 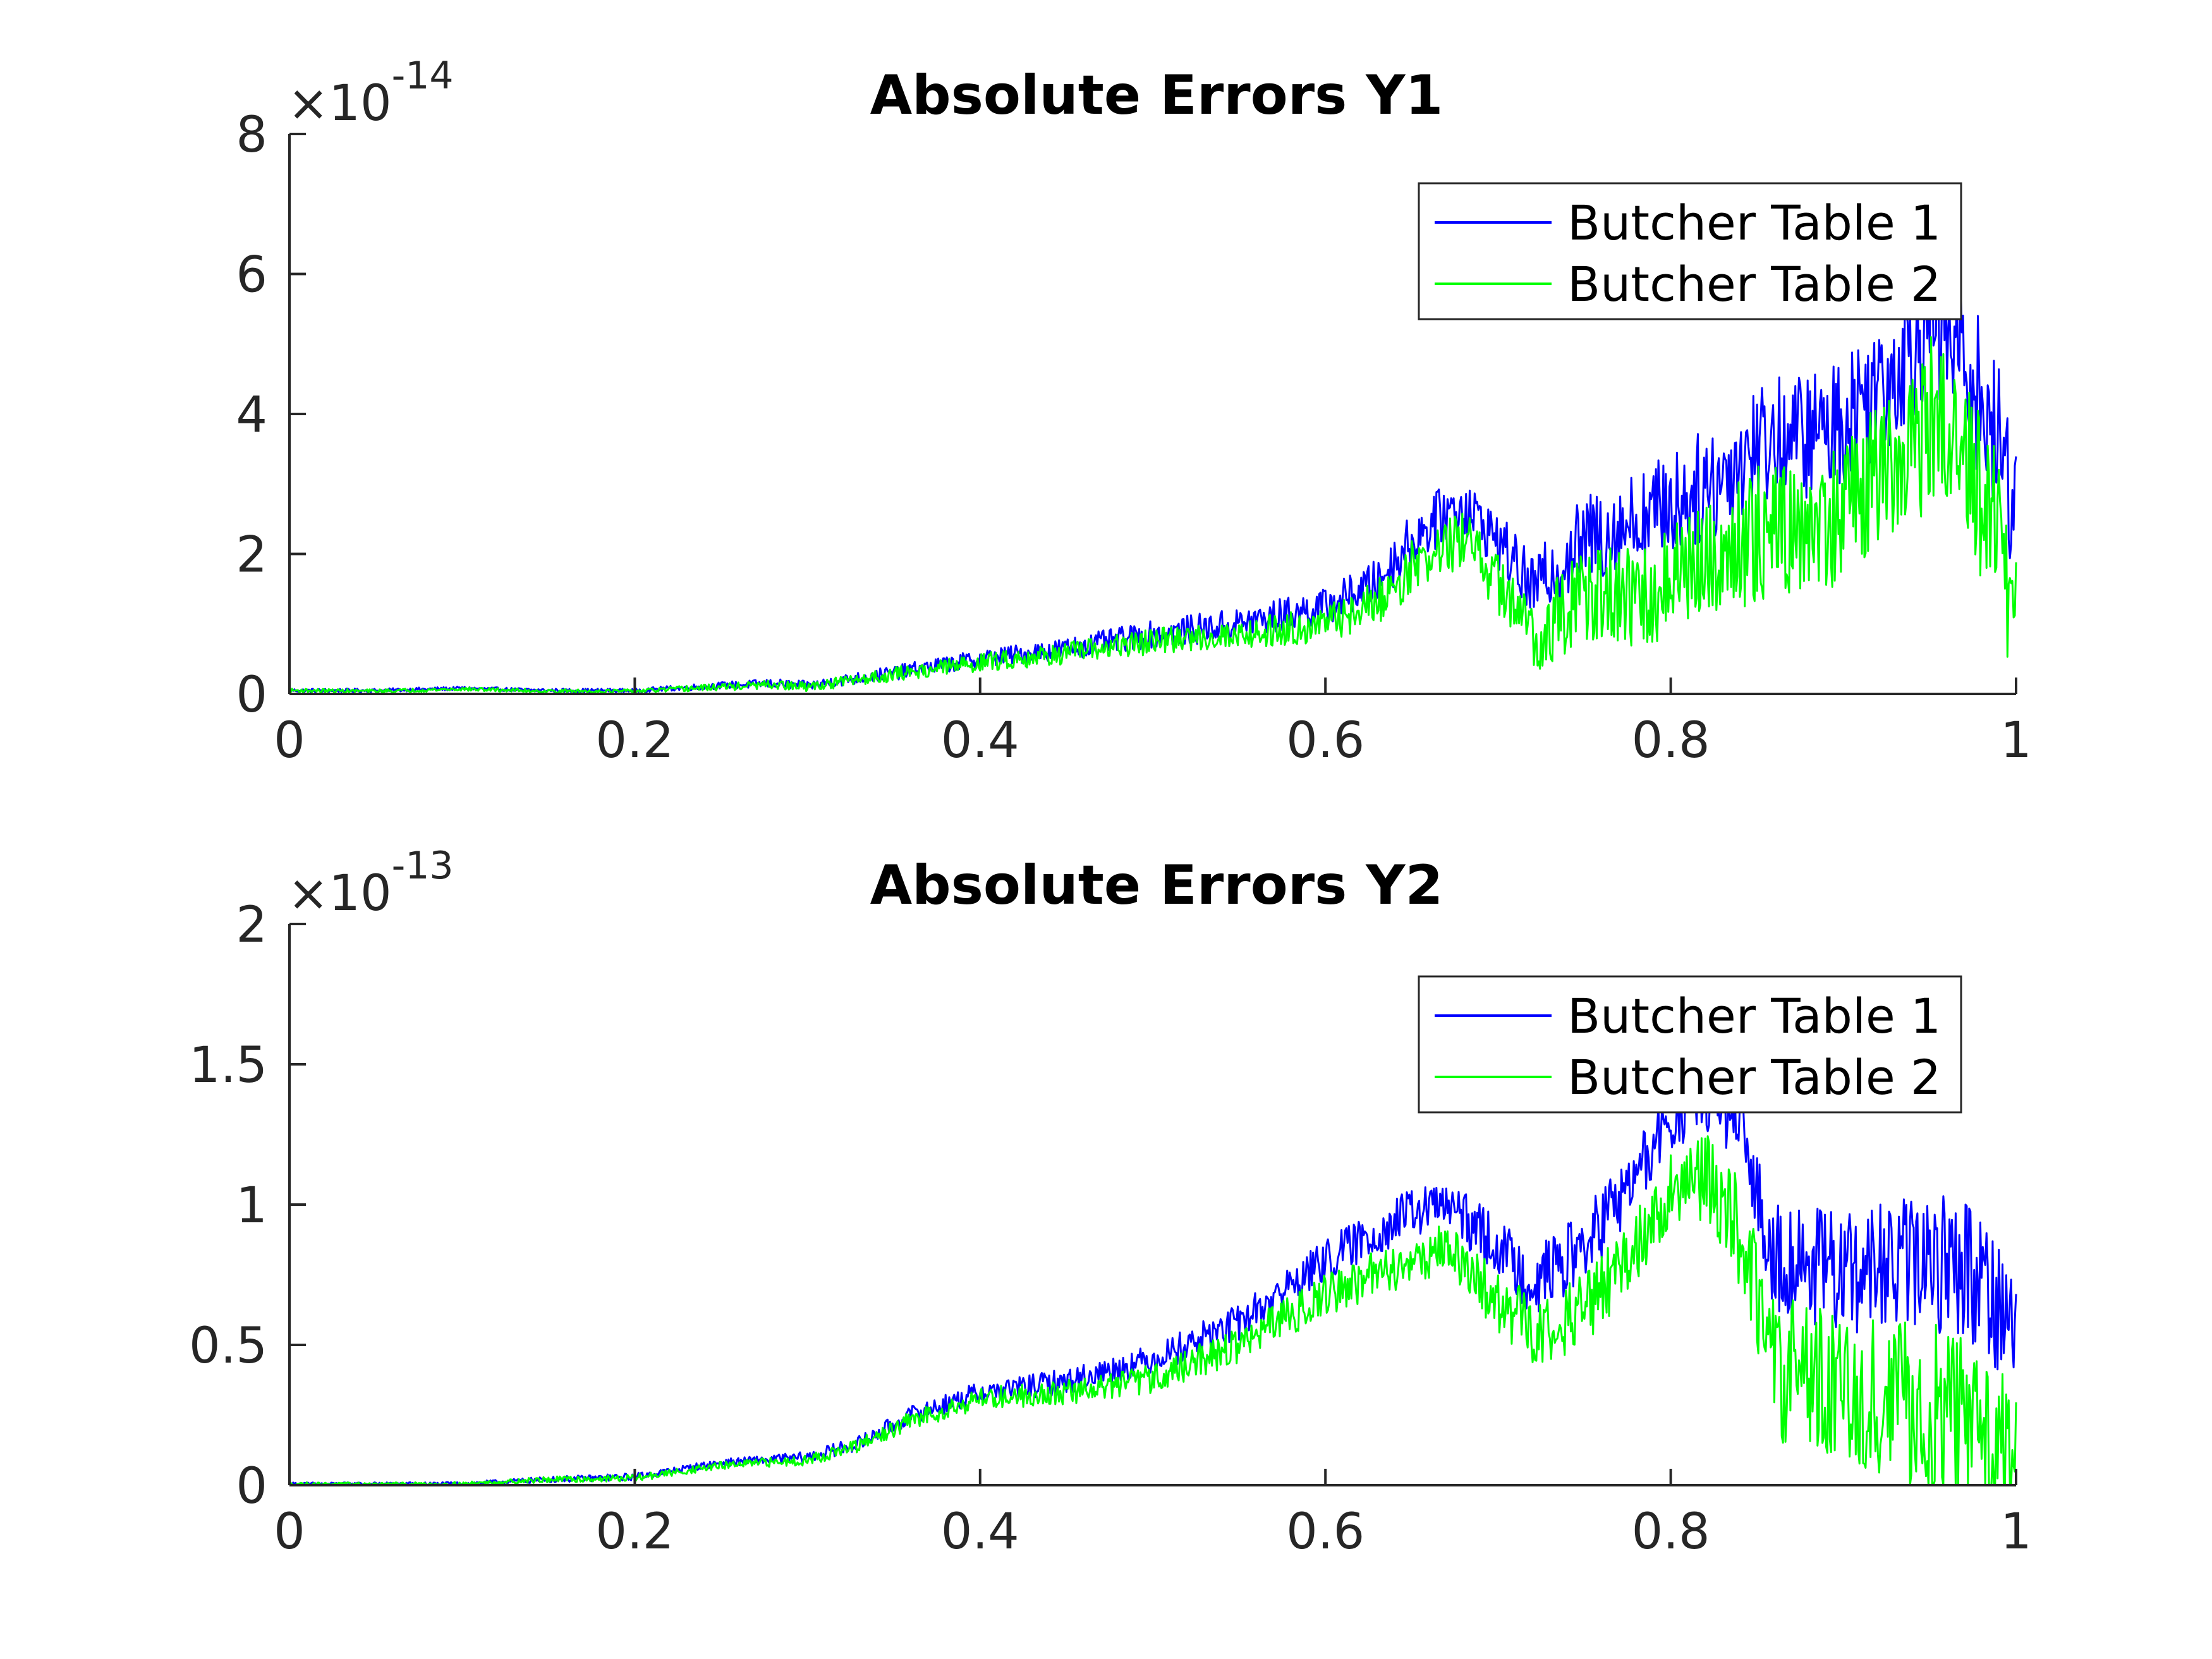 What do you see at coordinates (423, 866) in the screenshot?
I see `y-exponent-power: -13` at bounding box center [423, 866].